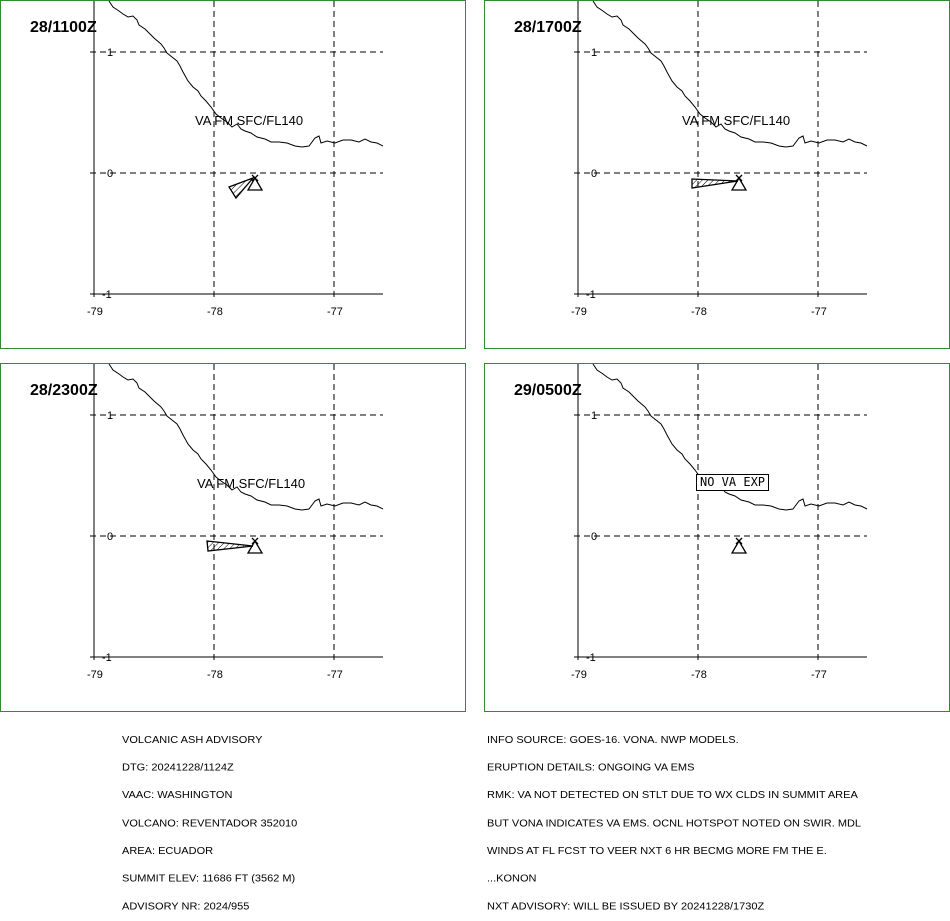 Image resolution: width=950 pixels, height=921 pixels. I want to click on advisory-line: DTG: 20241228/1124Z, so click(178, 768).